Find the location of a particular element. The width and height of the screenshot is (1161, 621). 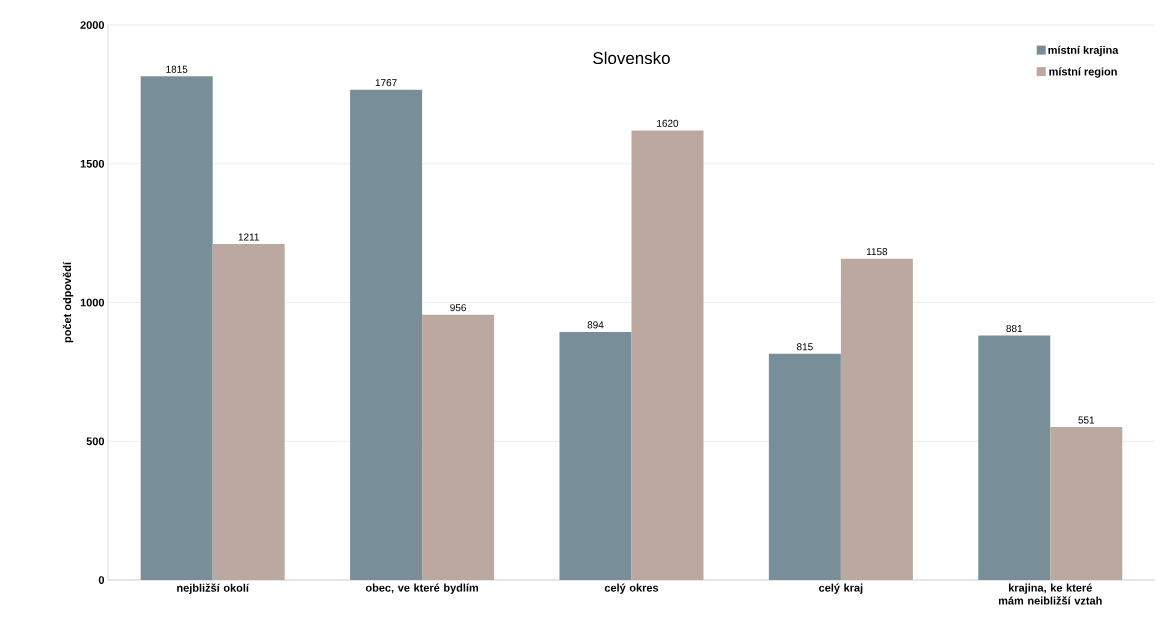

y-tick-label: 0 is located at coordinates (101, 580).